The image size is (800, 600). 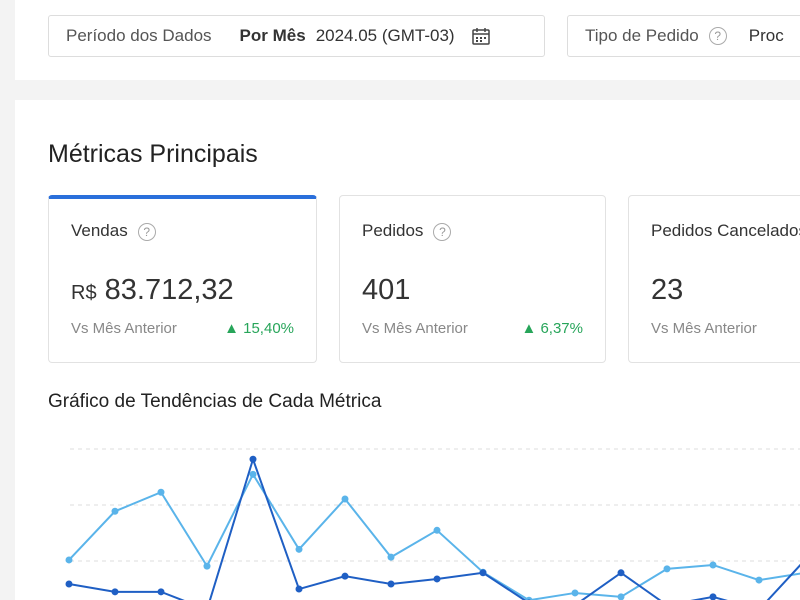 I want to click on currency: R$, so click(x=84, y=293).